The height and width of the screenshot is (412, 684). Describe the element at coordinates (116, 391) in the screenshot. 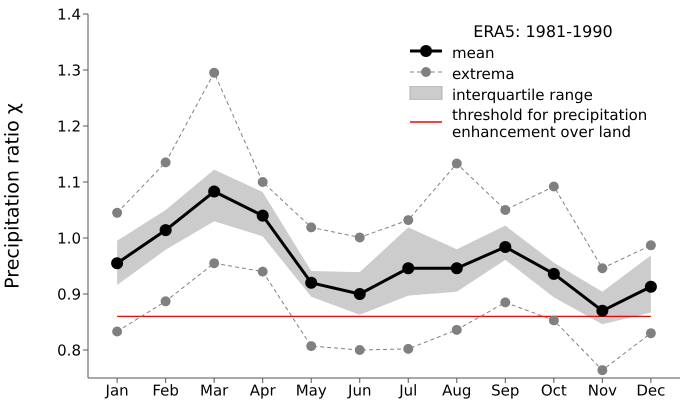

I see `x-tick-label: Jan` at that location.